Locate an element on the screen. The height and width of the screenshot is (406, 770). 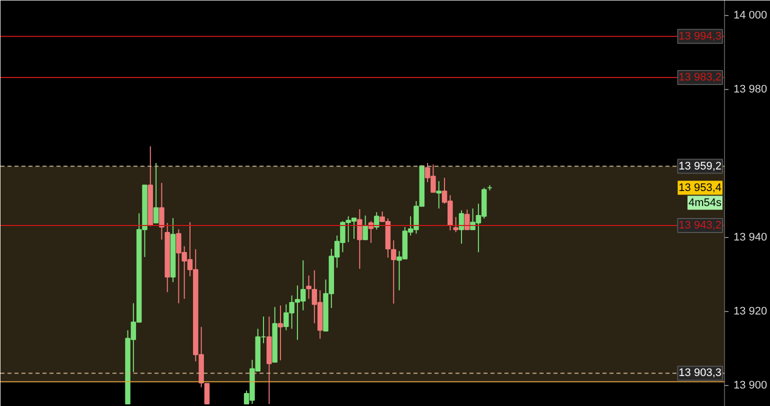
ref-line-label: 13 983,2 is located at coordinates (700, 77).